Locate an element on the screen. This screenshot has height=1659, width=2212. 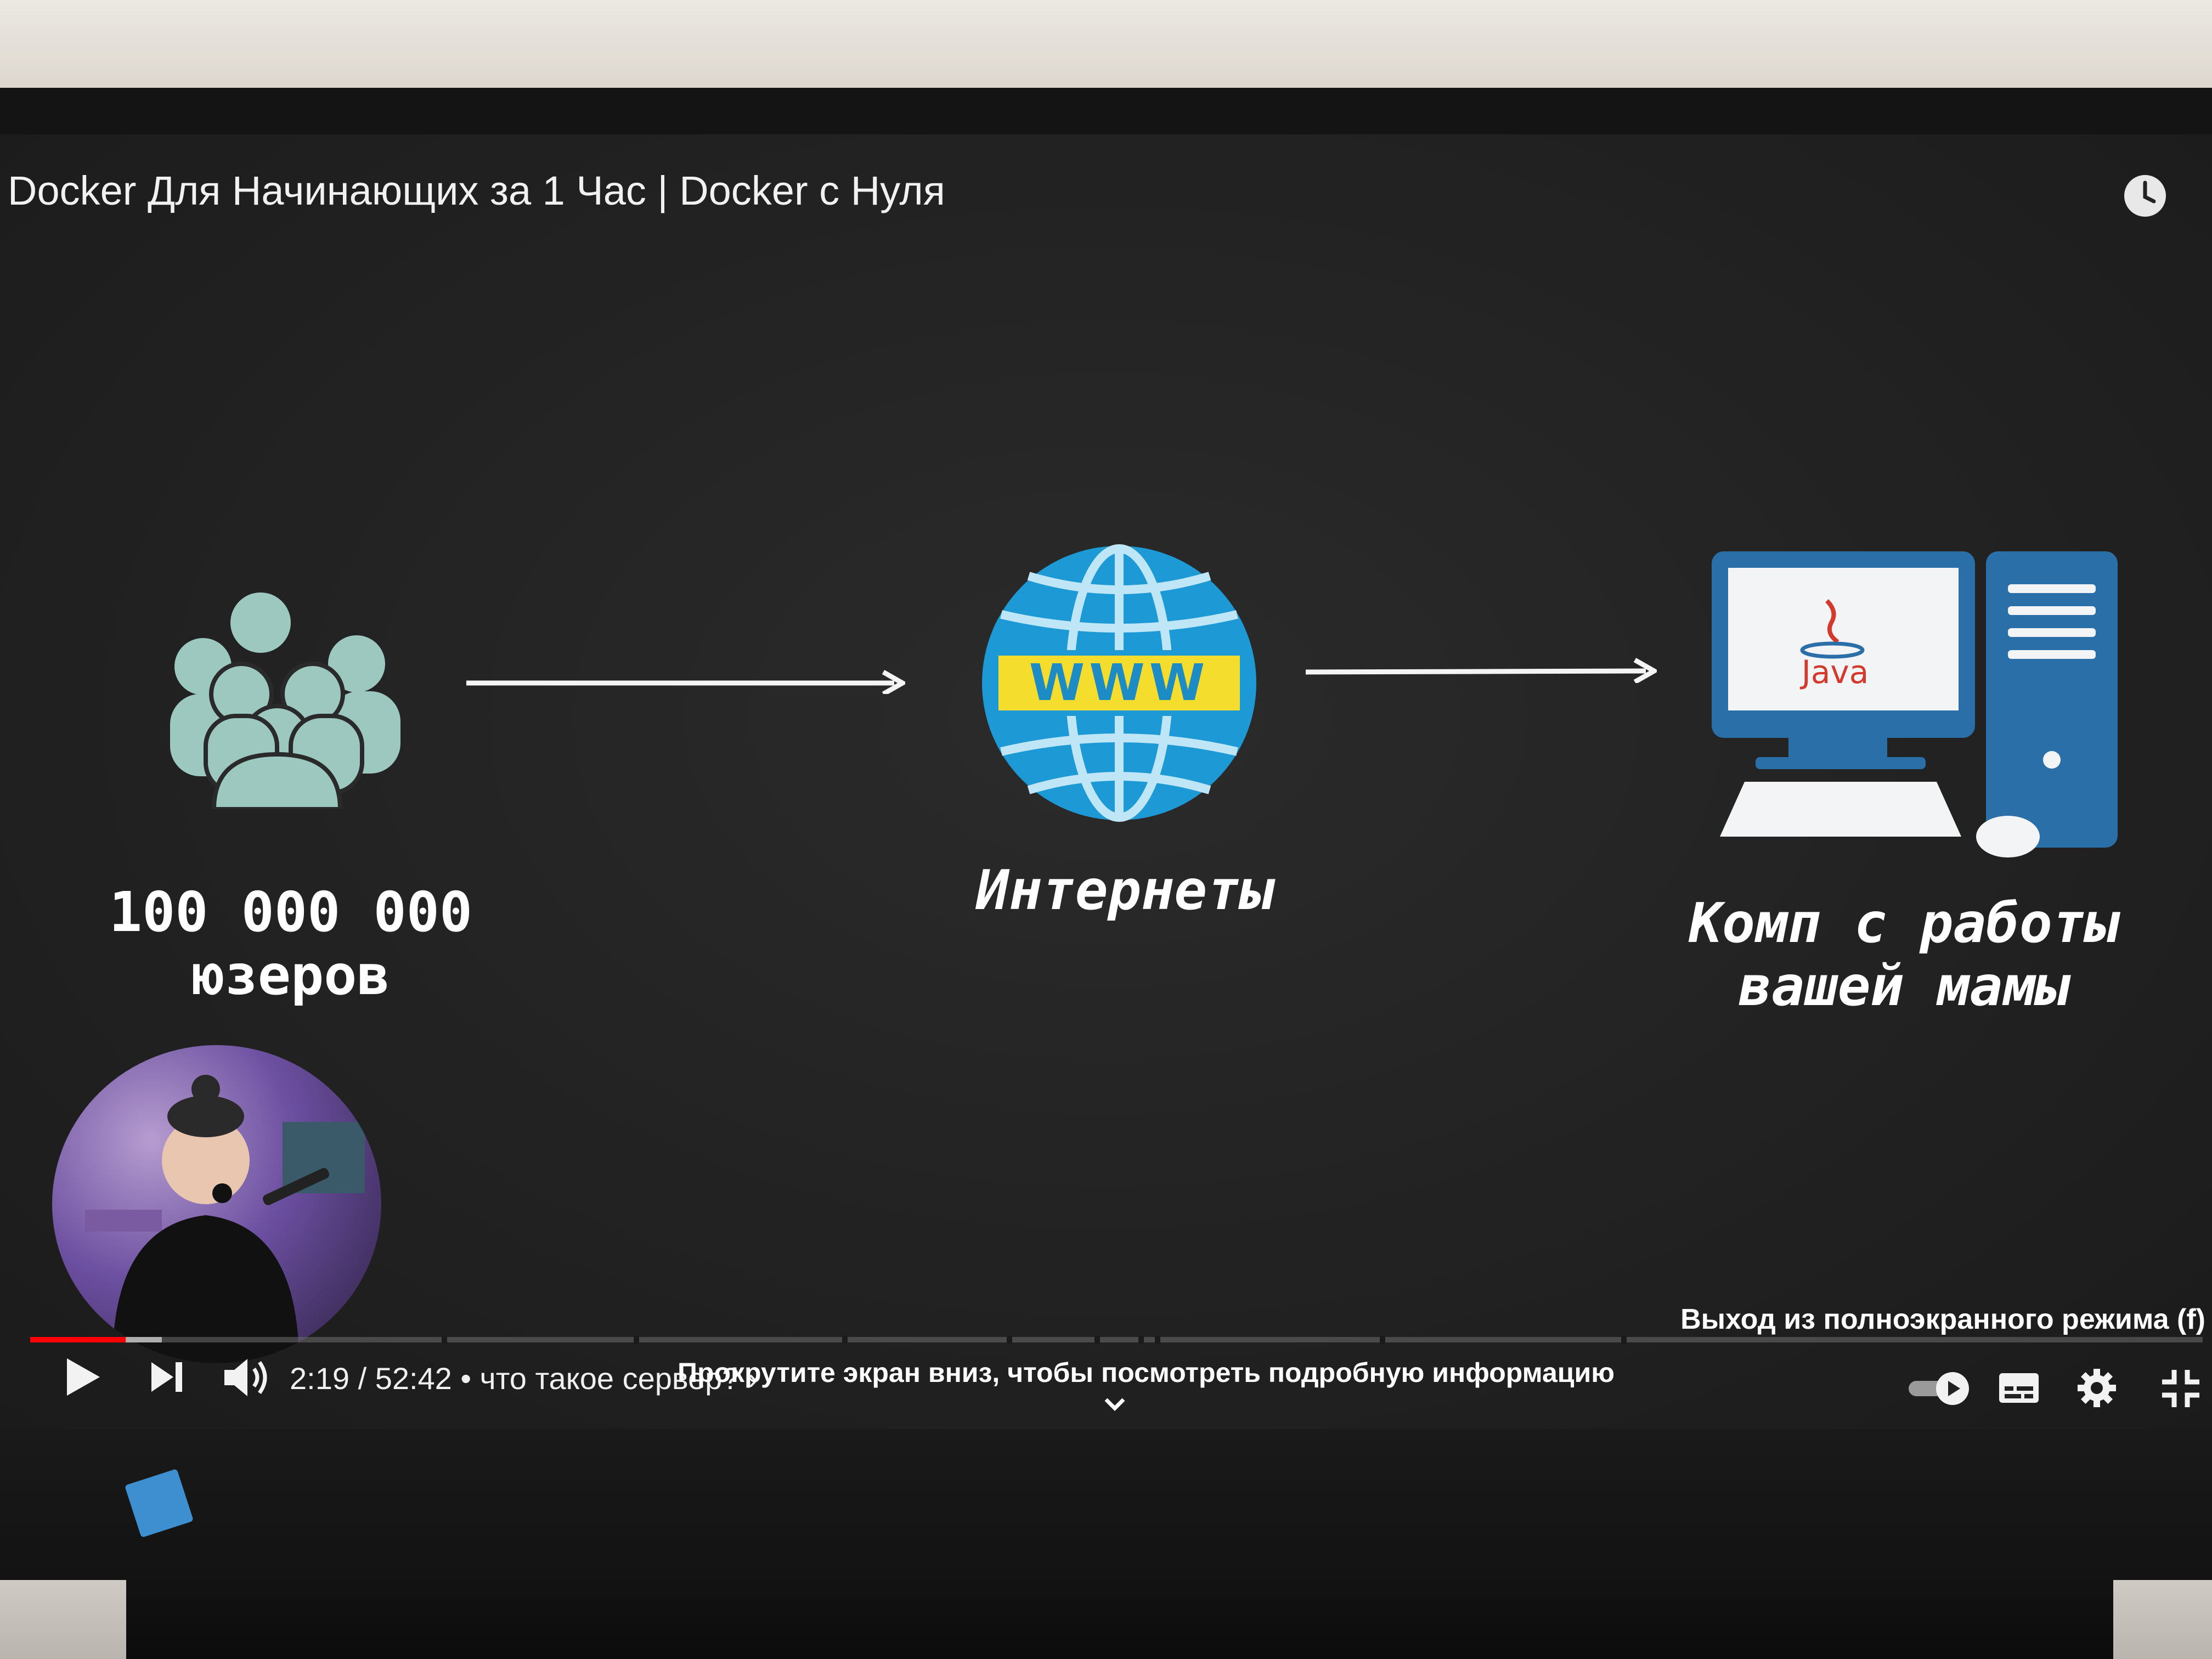
users-label-text: юзеров is located at coordinates (290, 975).